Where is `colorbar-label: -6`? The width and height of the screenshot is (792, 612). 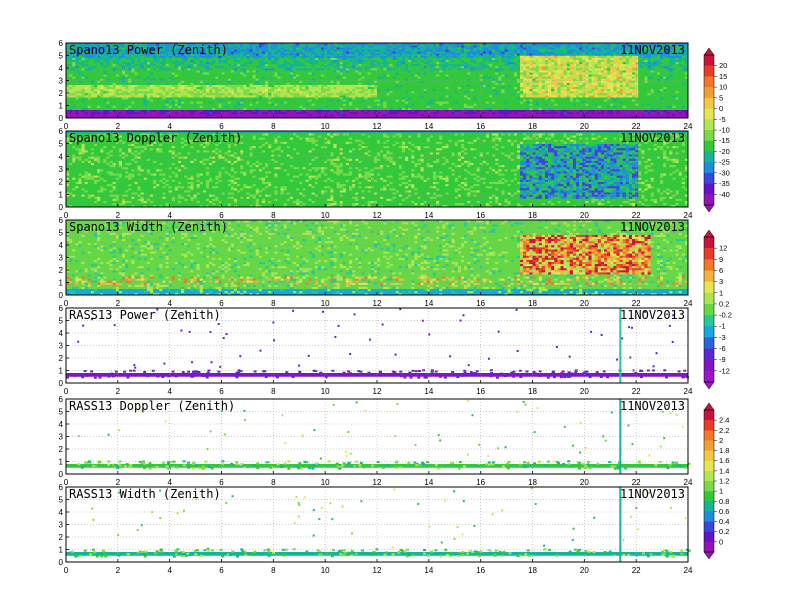 colorbar-label: -6 is located at coordinates (722, 348).